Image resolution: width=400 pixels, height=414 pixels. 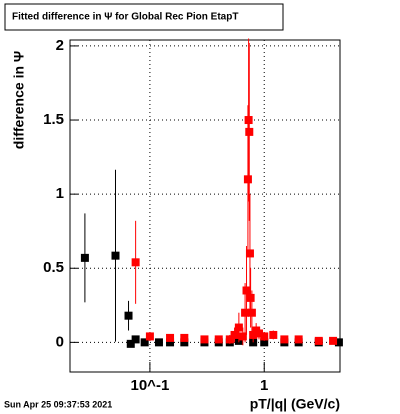 I want to click on y-tick-label: 0, so click(x=60, y=341).